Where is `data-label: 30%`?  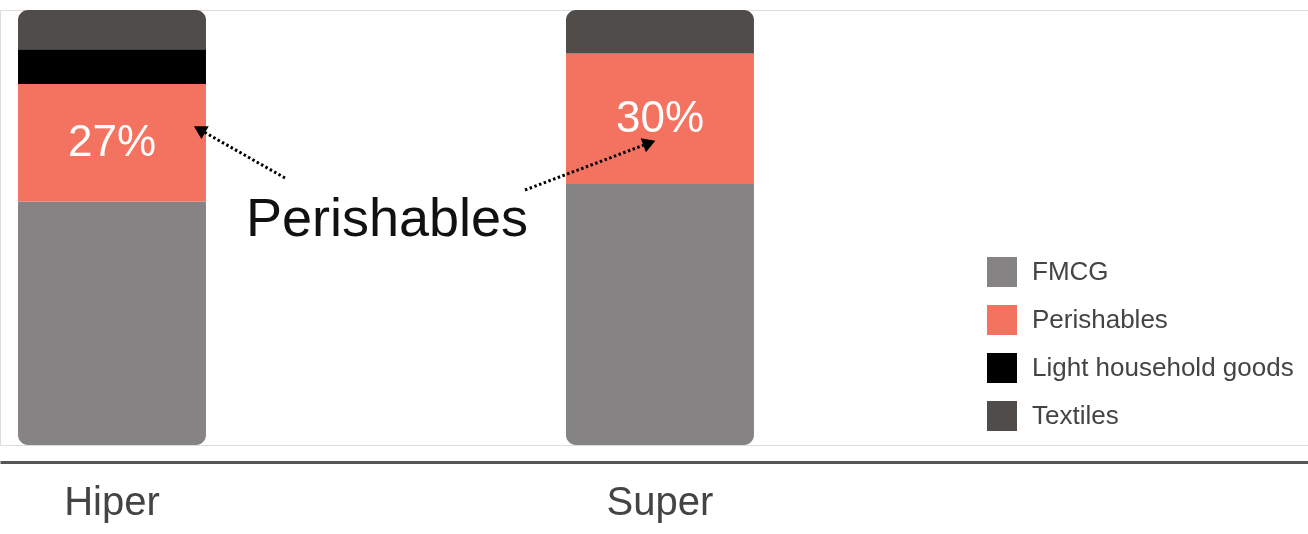 data-label: 30% is located at coordinates (659, 116).